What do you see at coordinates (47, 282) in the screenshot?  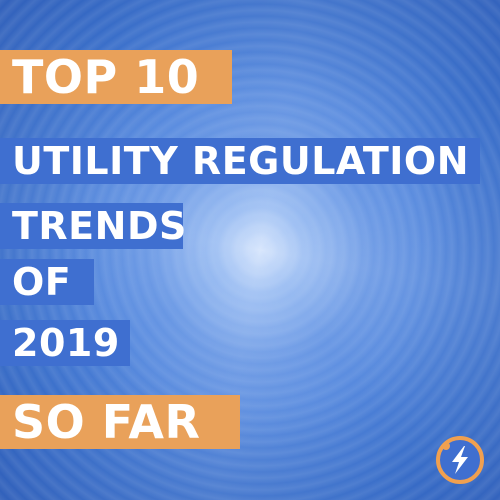 I see `headline-of: OF` at bounding box center [47, 282].